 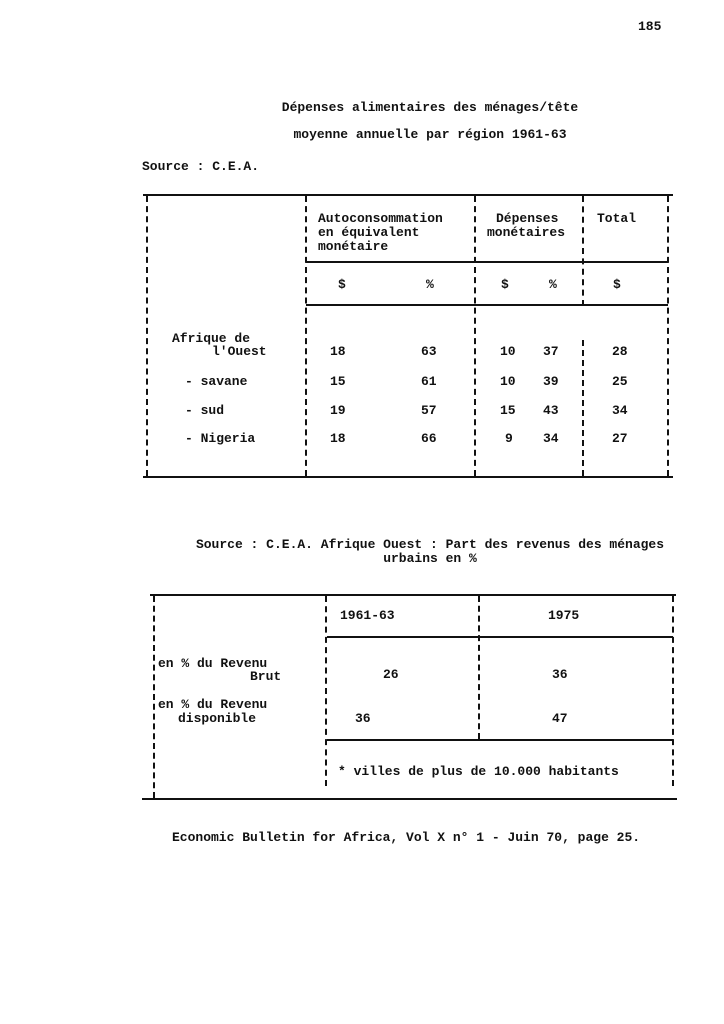 I want to click on table1-title-line2: moyenne annuelle par région 1961-63, so click(x=430, y=134).